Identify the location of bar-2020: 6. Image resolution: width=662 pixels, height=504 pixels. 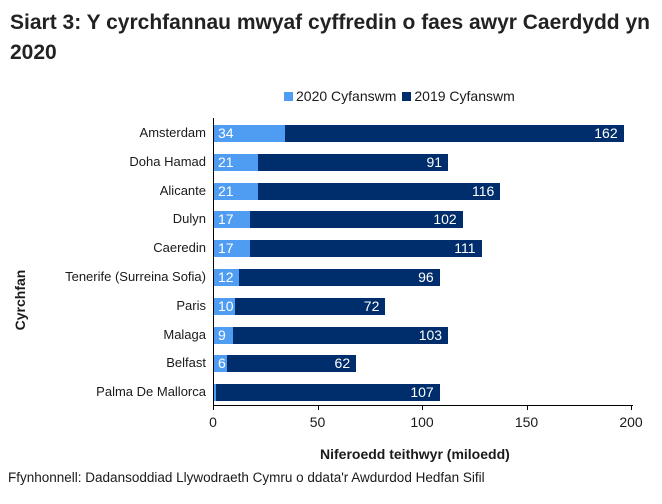
(220, 364).